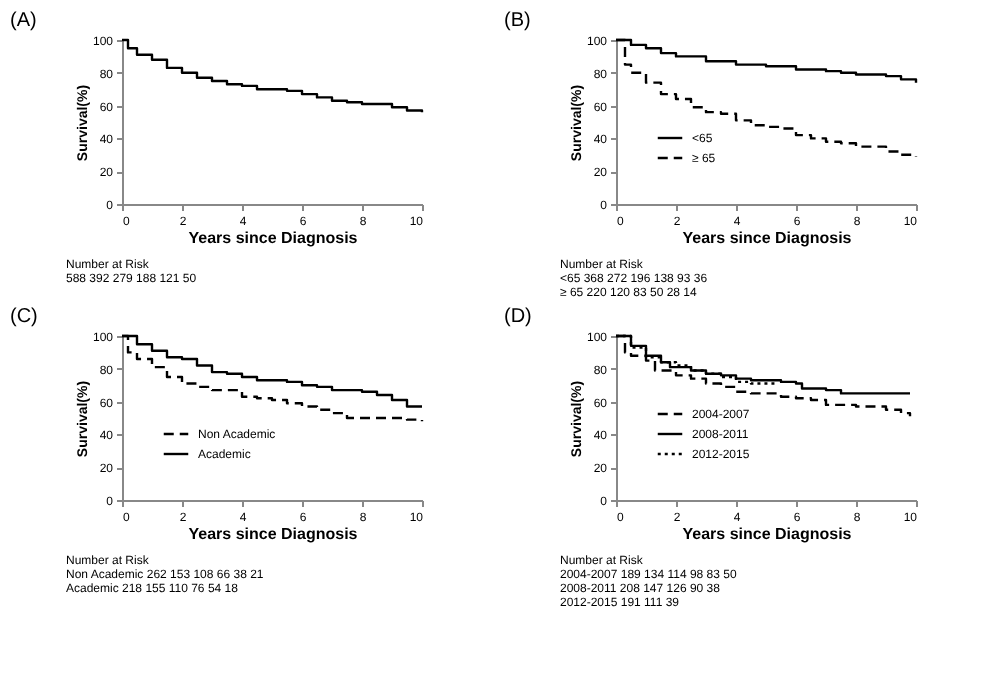  What do you see at coordinates (24, 317) in the screenshot?
I see `chart-title: (C)` at bounding box center [24, 317].